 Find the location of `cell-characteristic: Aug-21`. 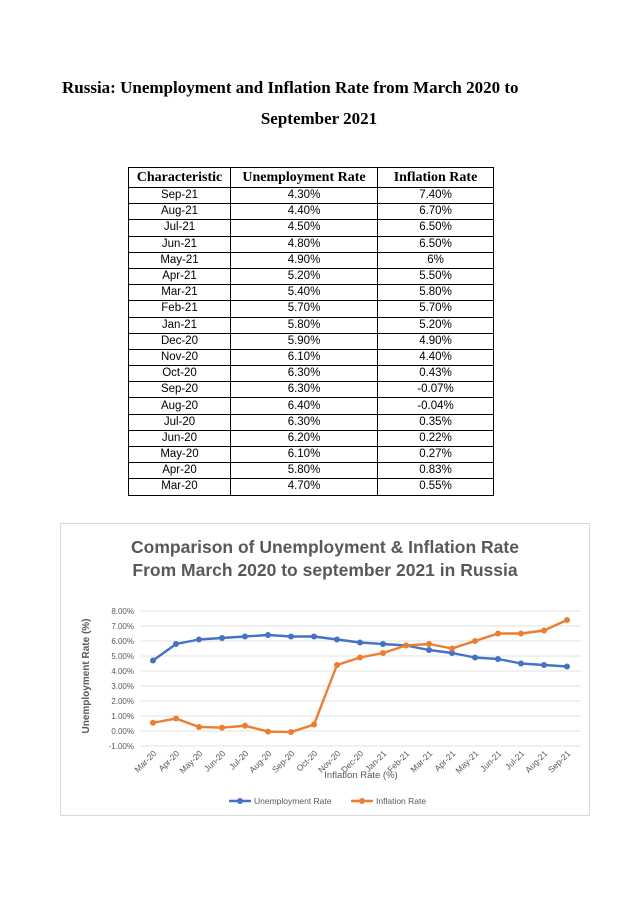

cell-characteristic: Aug-21 is located at coordinates (179, 212).